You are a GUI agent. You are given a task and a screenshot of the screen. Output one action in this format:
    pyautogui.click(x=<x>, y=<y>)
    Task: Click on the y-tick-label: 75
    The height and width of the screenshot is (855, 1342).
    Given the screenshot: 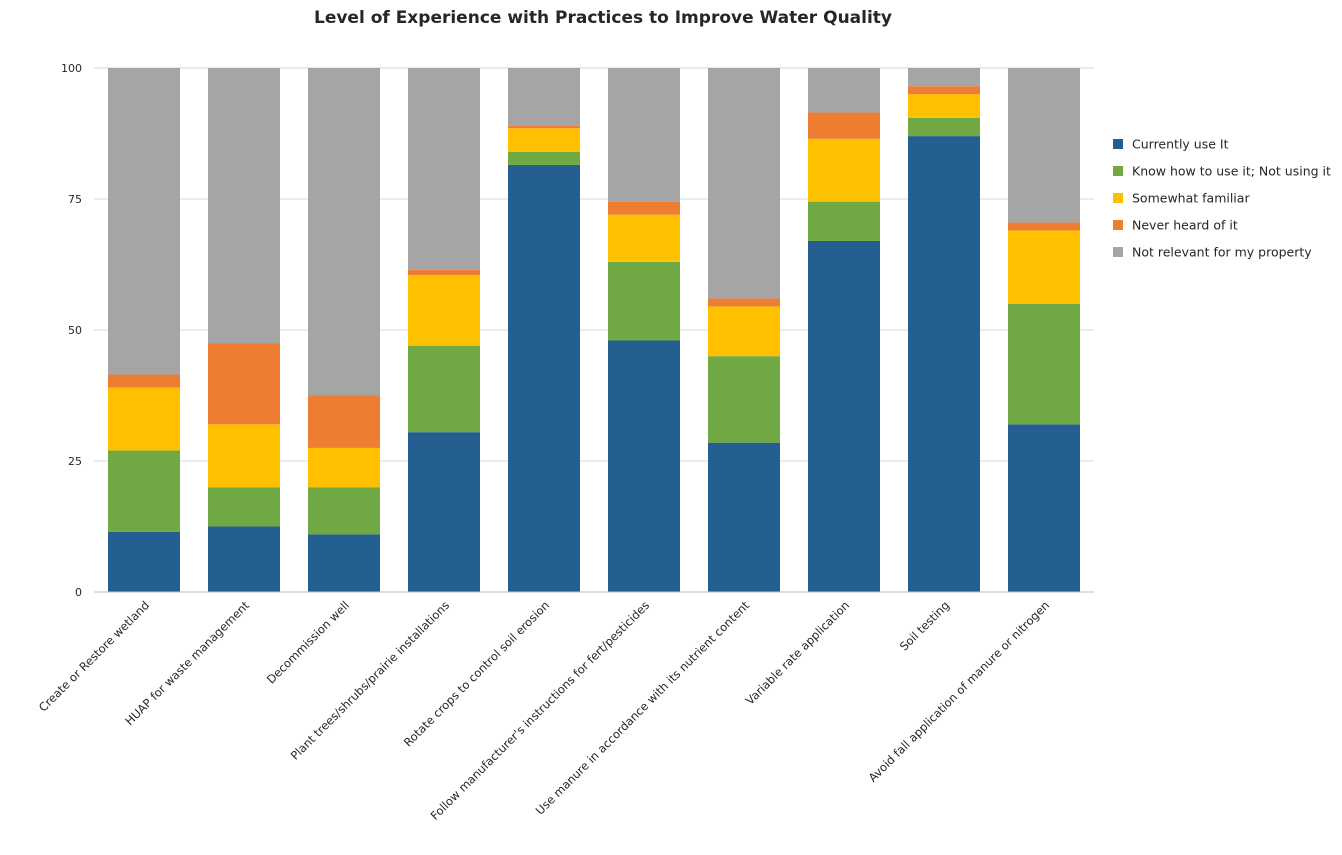 What is the action you would take?
    pyautogui.click(x=75, y=199)
    